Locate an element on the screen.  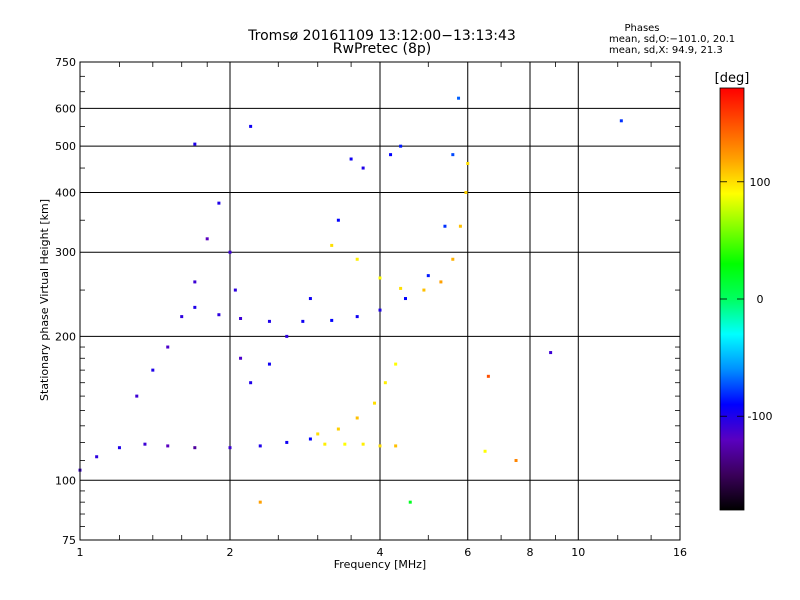
colorbar-tick-label: -100 is located at coordinates (760, 416).